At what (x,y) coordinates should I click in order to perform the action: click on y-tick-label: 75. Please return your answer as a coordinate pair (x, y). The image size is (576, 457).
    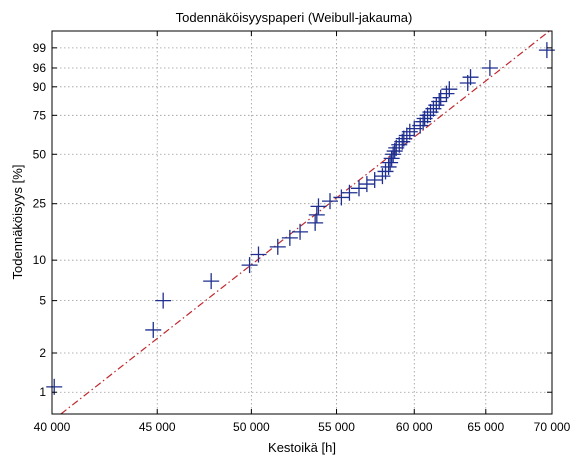
    Looking at the image, I should click on (40, 115).